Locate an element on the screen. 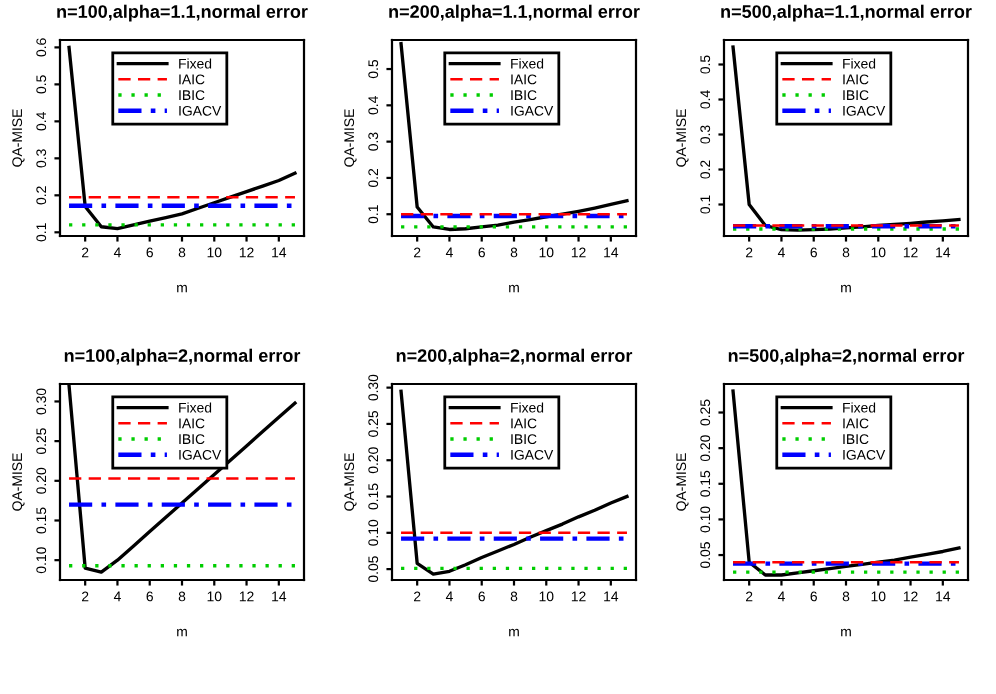 This screenshot has height=694, width=996. chart-title: n=500,alpha=2,normal error is located at coordinates (846, 357).